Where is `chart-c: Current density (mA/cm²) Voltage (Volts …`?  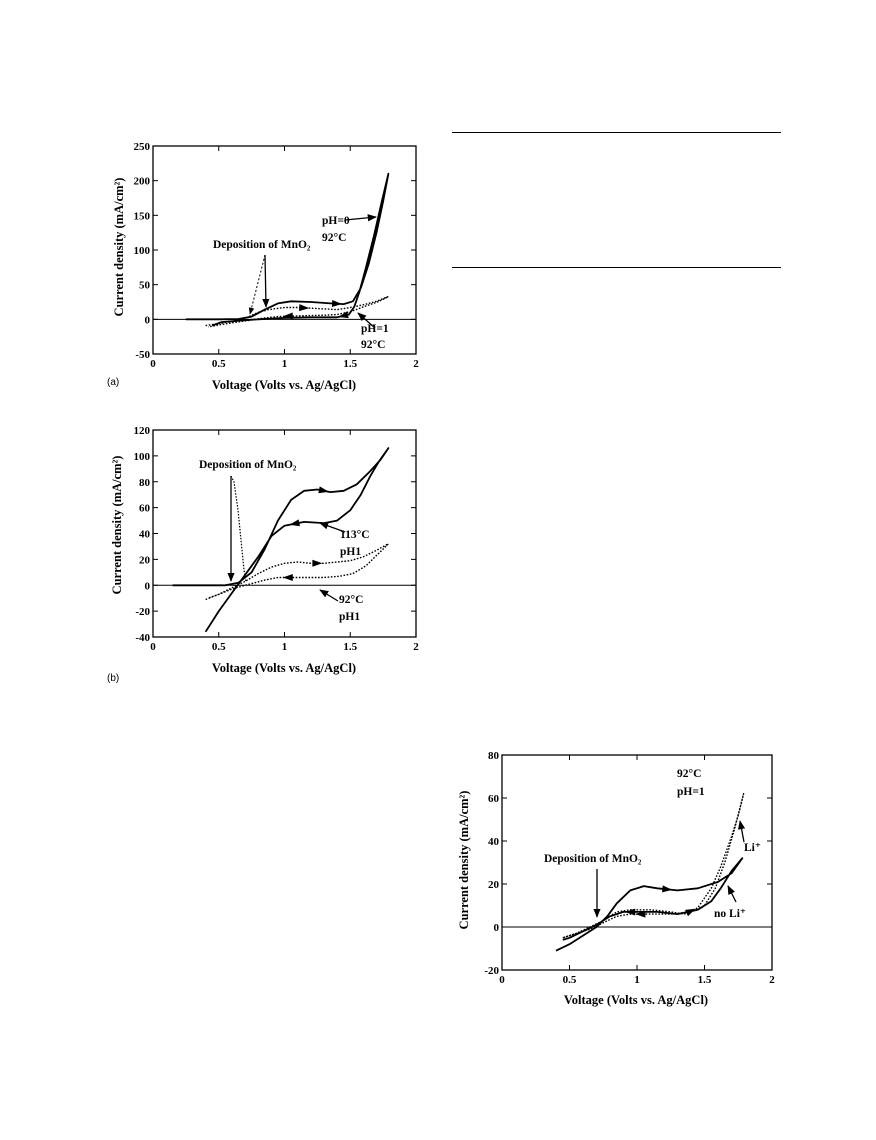 chart-c: Current density (mA/cm²) Voltage (Volts … is located at coordinates (616, 878).